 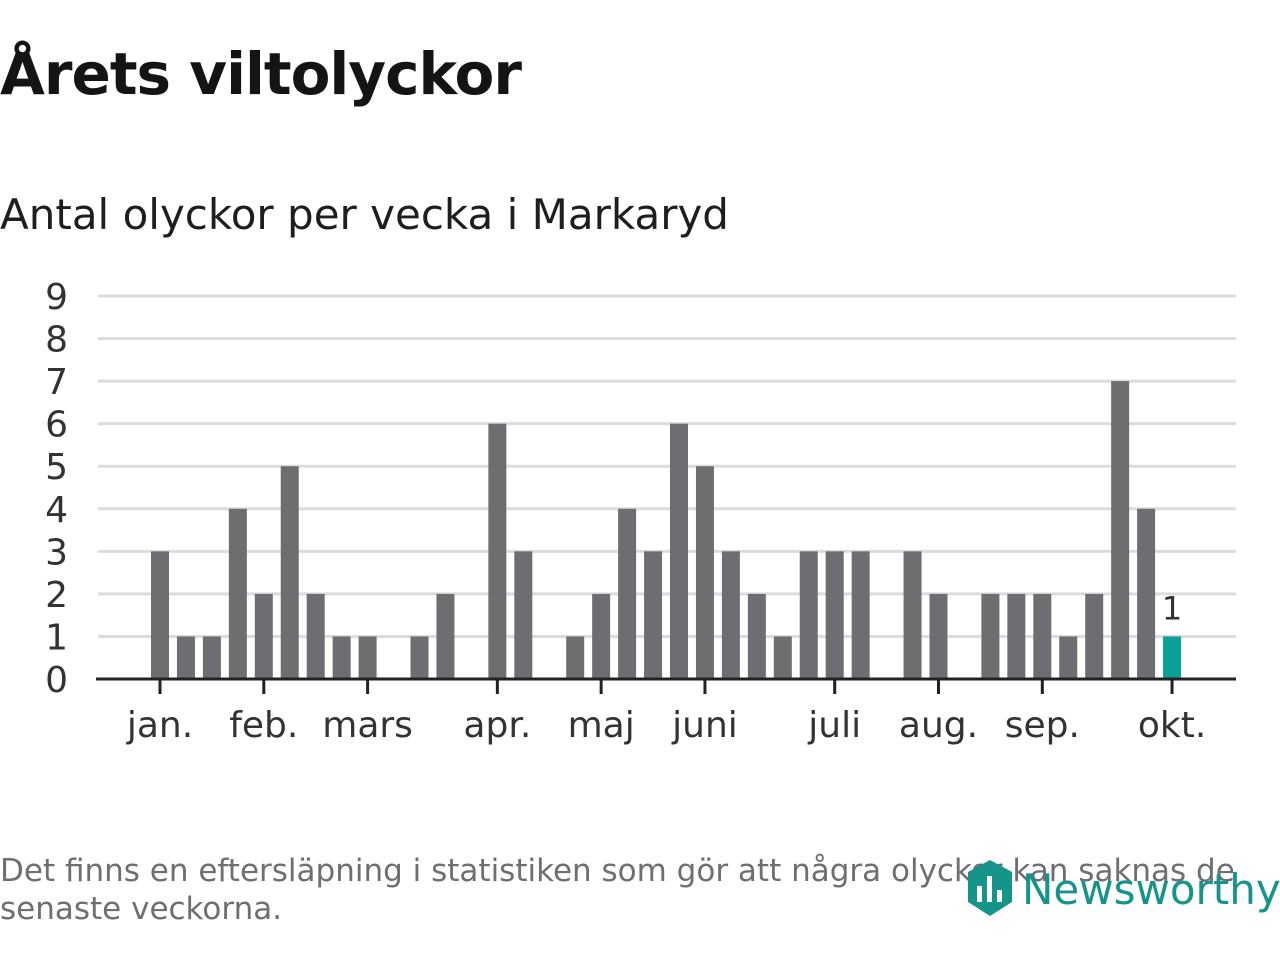 What do you see at coordinates (364, 214) in the screenshot?
I see `chart-subtitle: Antal olyckor per vecka i Markaryd` at bounding box center [364, 214].